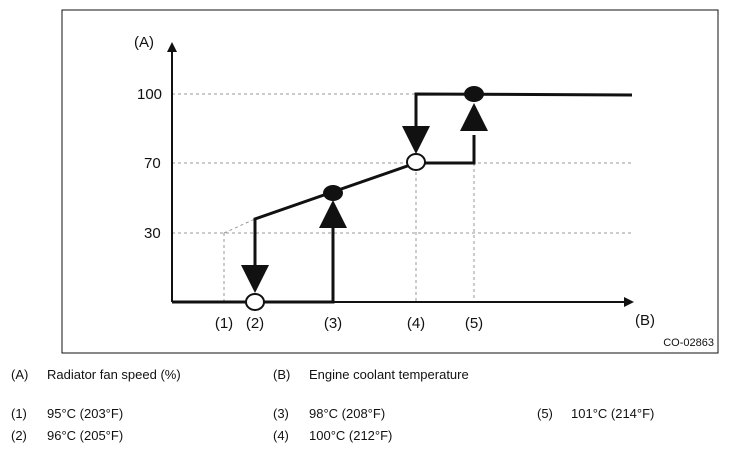 This screenshot has height=452, width=729. I want to click on node-5-filled-circle, so click(474, 94).